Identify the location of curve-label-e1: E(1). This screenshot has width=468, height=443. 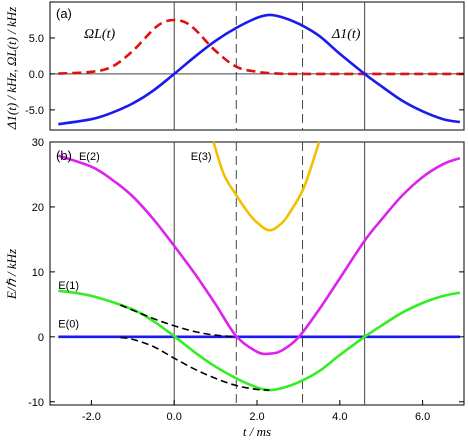
(68, 286).